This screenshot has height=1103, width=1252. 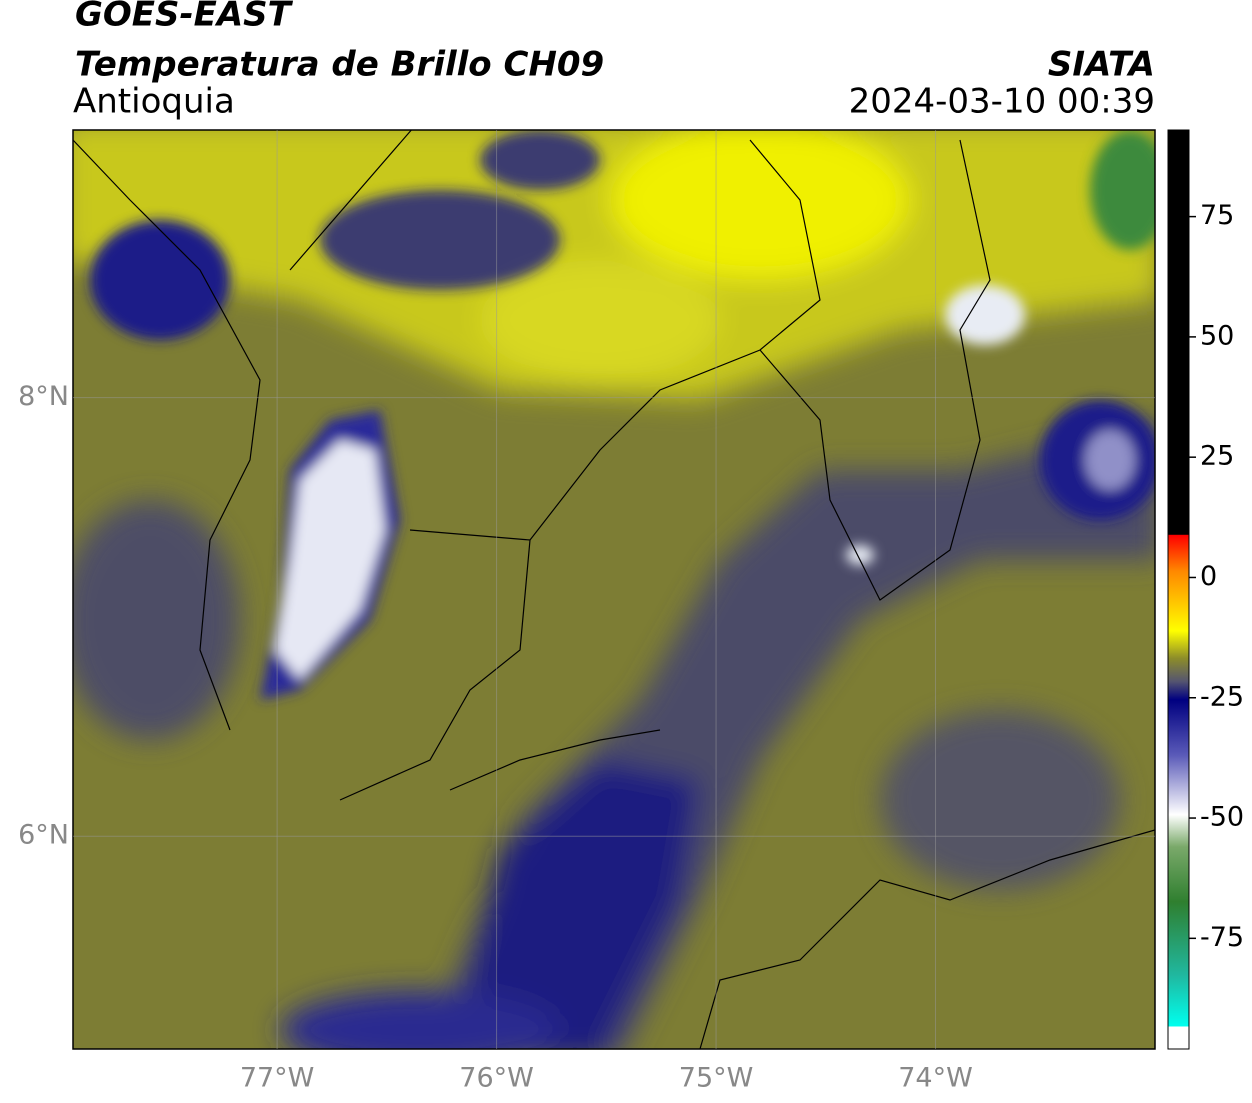 I want to click on colorbar, so click(x=1178, y=589).